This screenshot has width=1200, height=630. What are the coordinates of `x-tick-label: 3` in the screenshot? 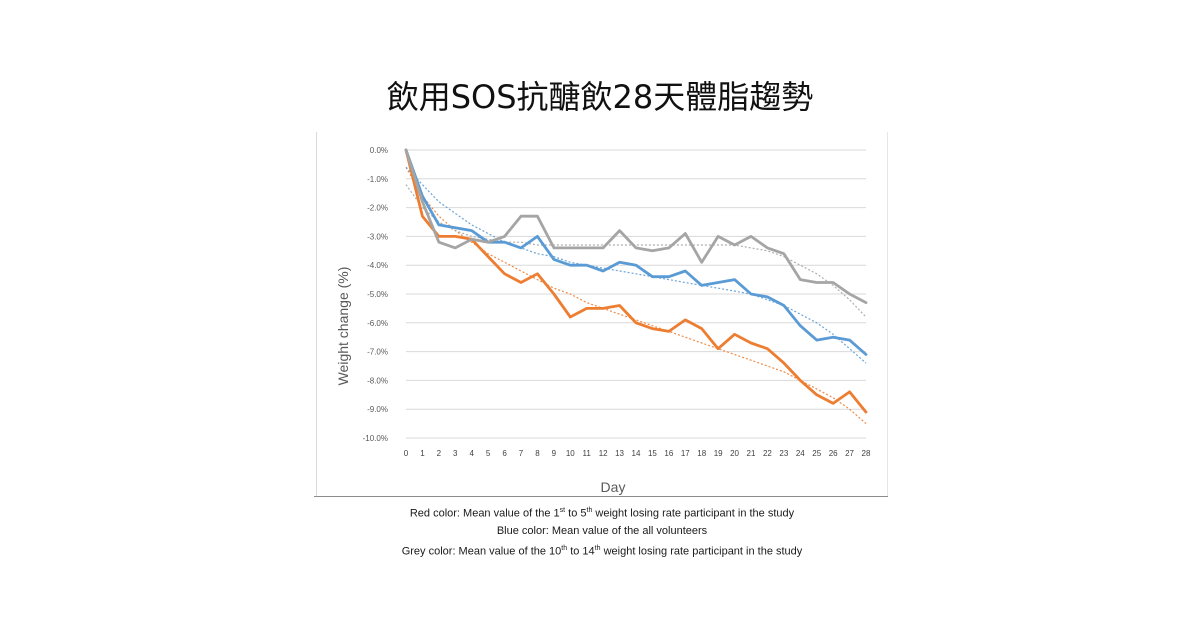 It's located at (455, 453).